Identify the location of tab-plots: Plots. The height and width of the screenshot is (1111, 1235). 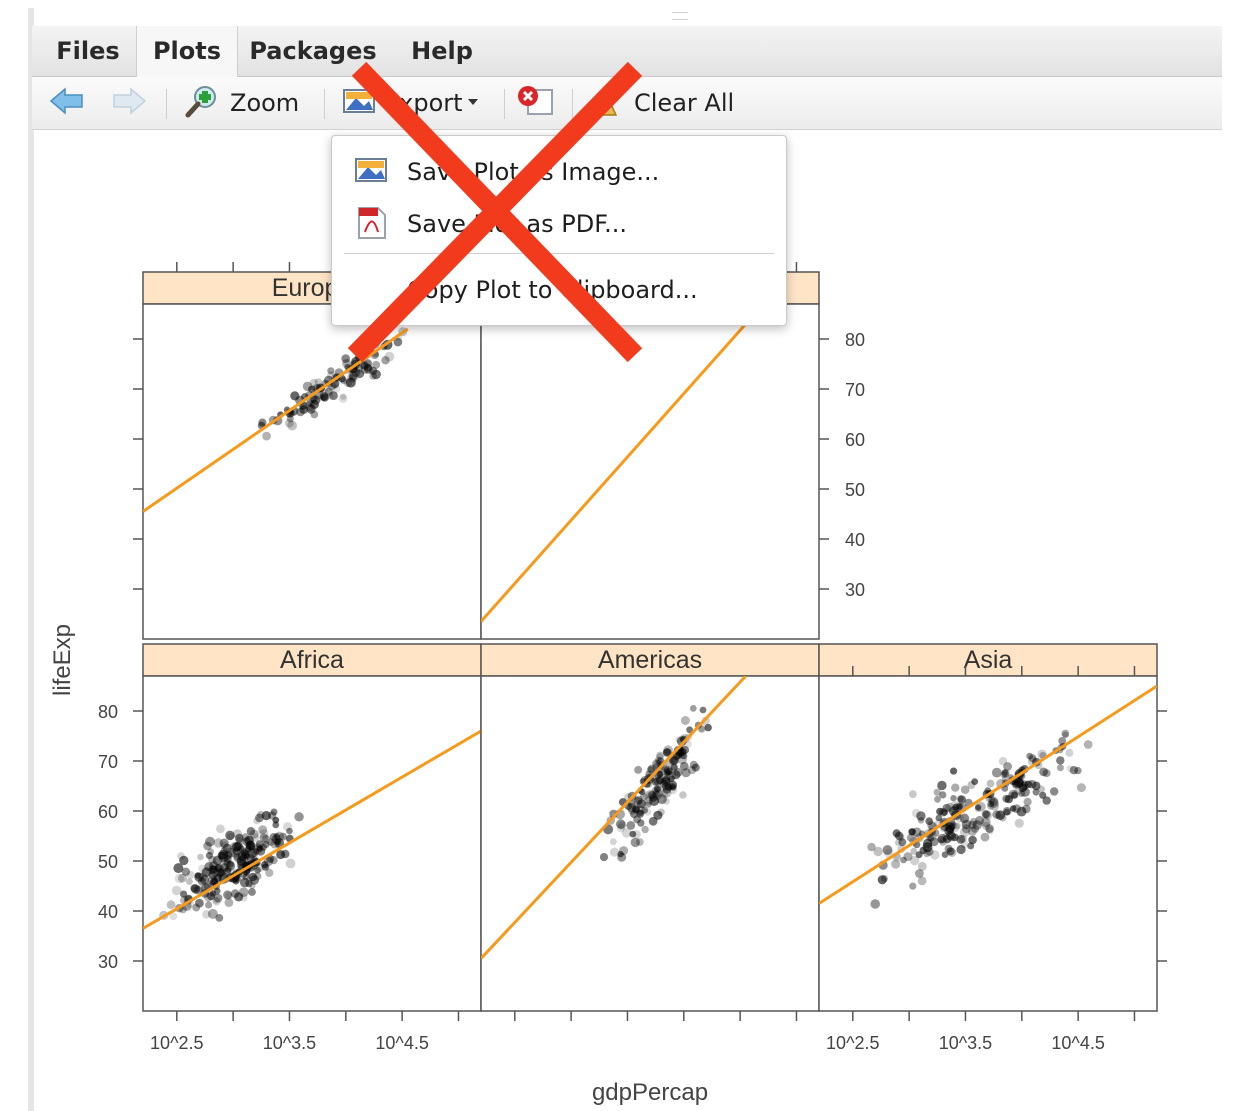
(187, 51).